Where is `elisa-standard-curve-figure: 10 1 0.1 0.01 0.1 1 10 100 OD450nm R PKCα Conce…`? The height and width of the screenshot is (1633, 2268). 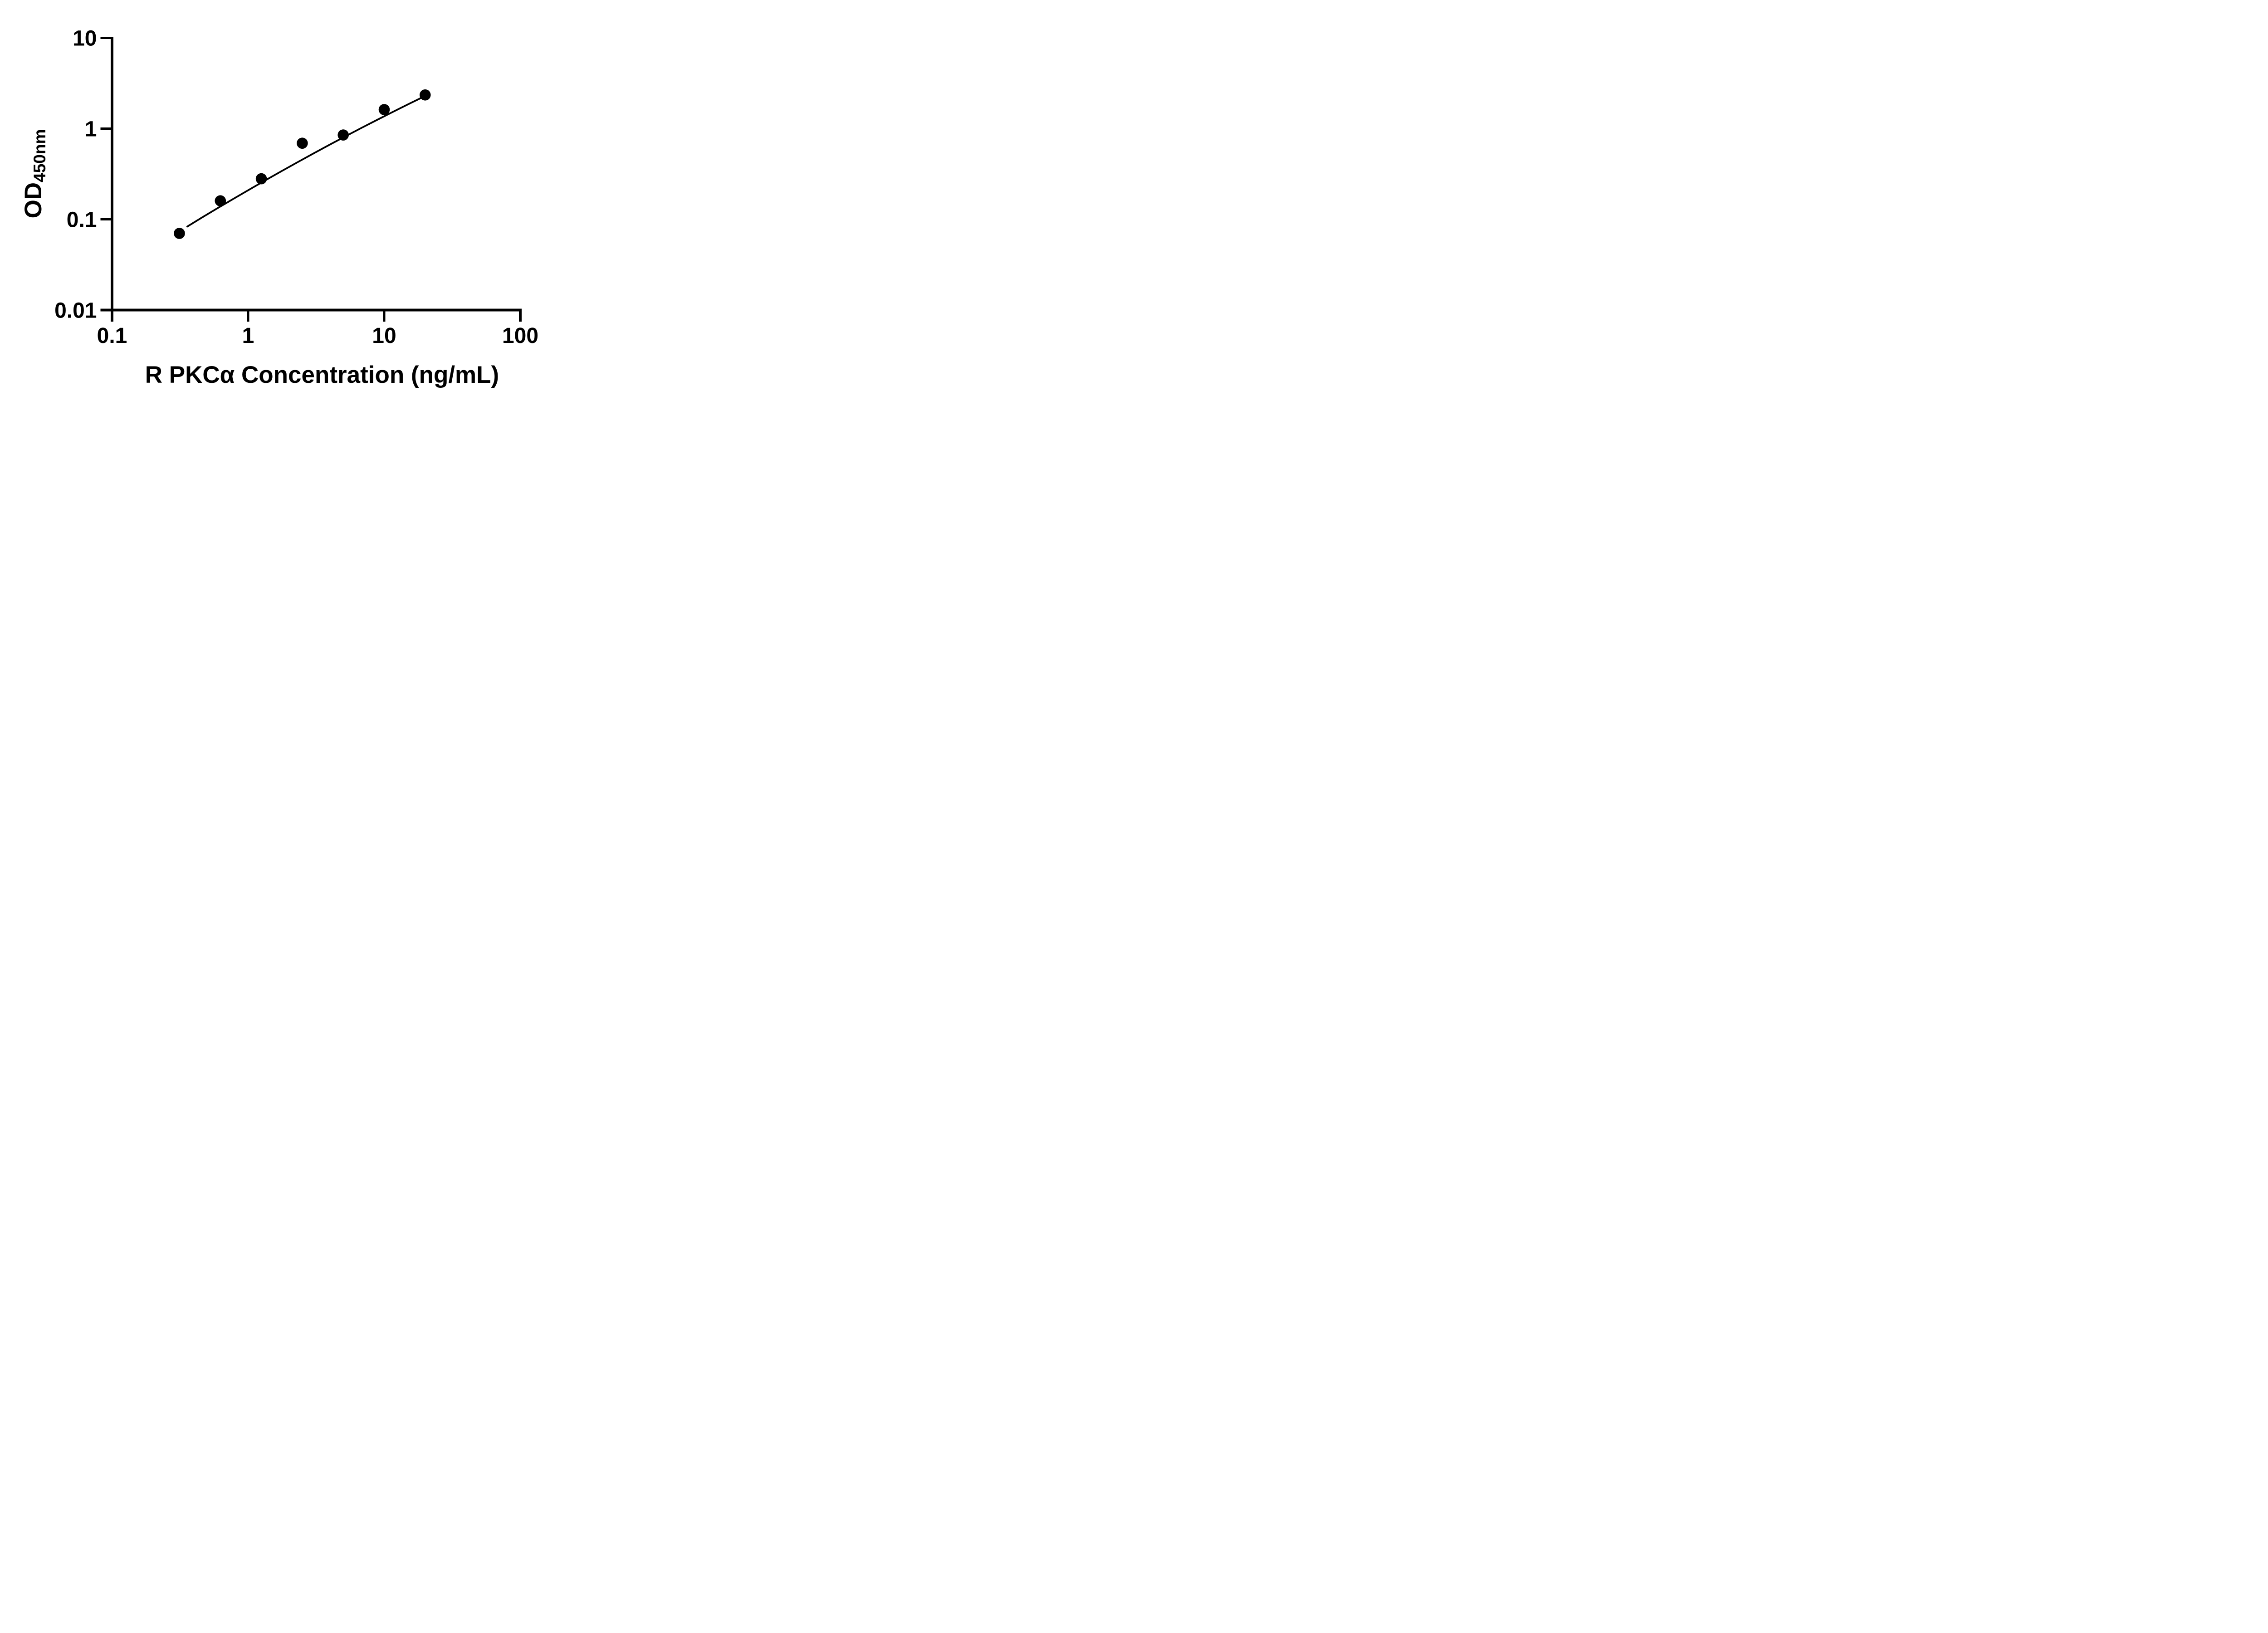 elisa-standard-curve-figure: 10 1 0.1 0.01 0.1 1 10 100 OD450nm R PKCα Conce… is located at coordinates (291, 204).